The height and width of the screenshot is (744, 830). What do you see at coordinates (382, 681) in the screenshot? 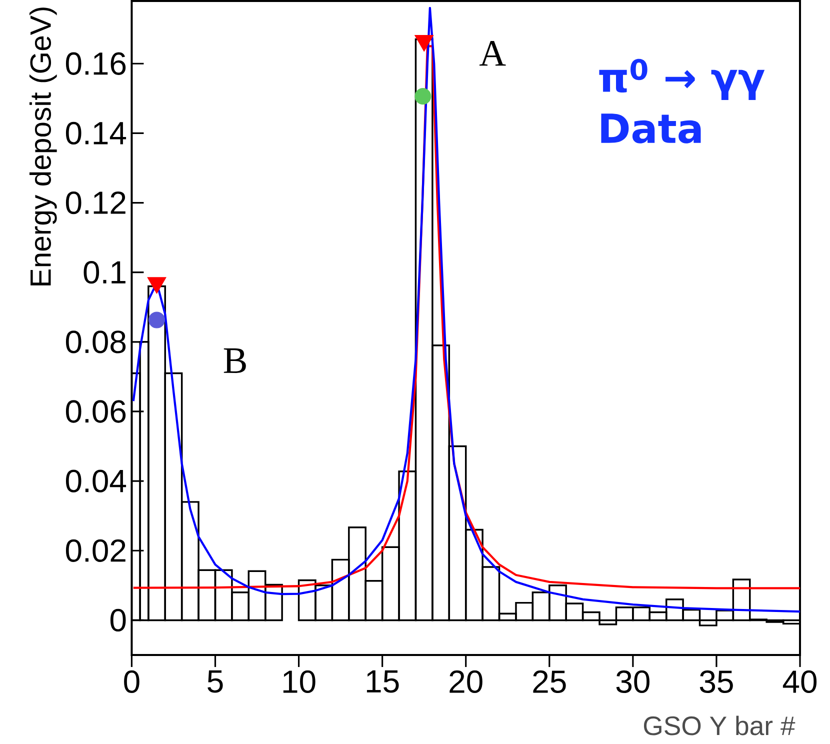
I see `x-tick-label: 15` at bounding box center [382, 681].